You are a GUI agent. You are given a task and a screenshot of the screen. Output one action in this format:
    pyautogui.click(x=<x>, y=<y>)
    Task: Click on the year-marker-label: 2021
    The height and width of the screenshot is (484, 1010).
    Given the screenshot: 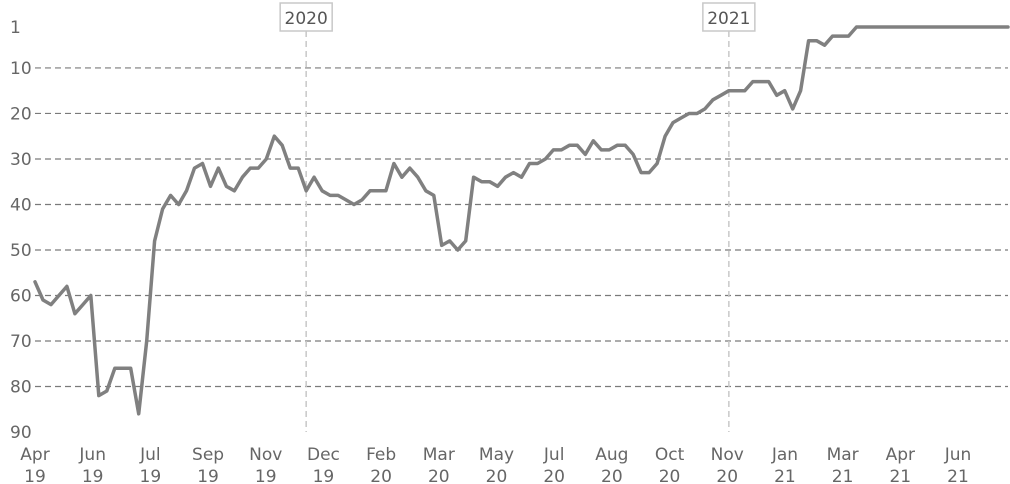 What is the action you would take?
    pyautogui.click(x=728, y=19)
    